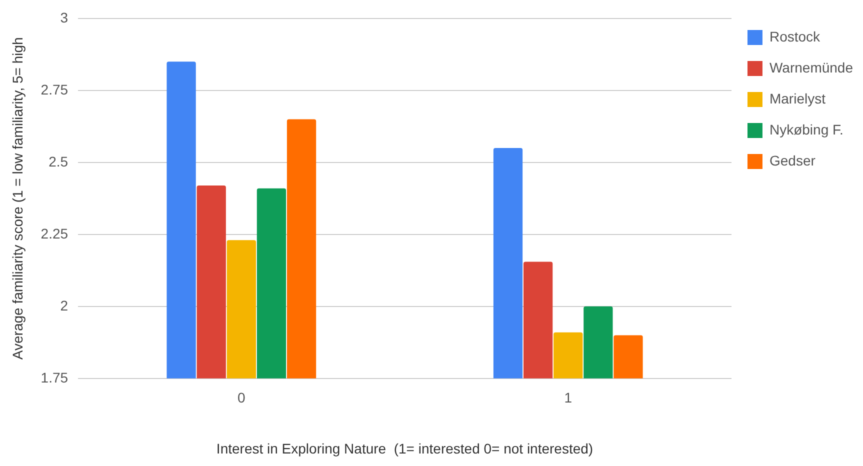  I want to click on y-tick-label: 2, so click(64, 305).